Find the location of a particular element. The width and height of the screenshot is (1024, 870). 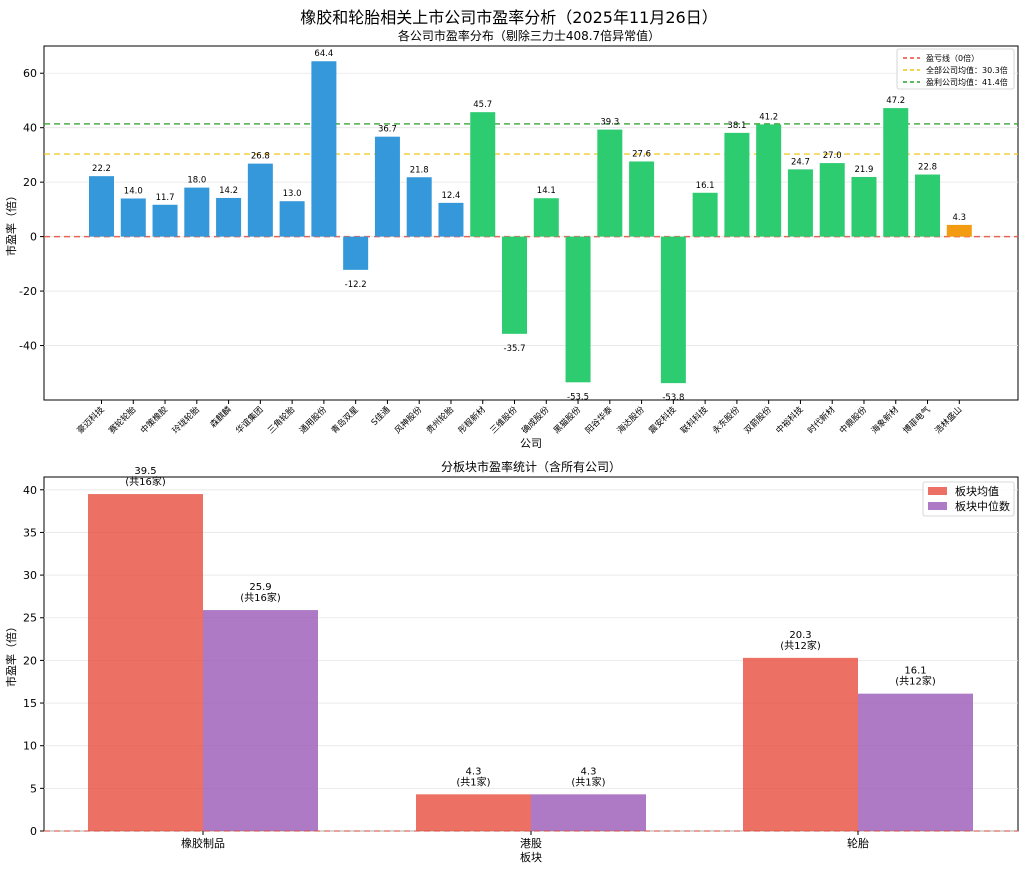

chart1-value-label: 39.3 is located at coordinates (609, 123).